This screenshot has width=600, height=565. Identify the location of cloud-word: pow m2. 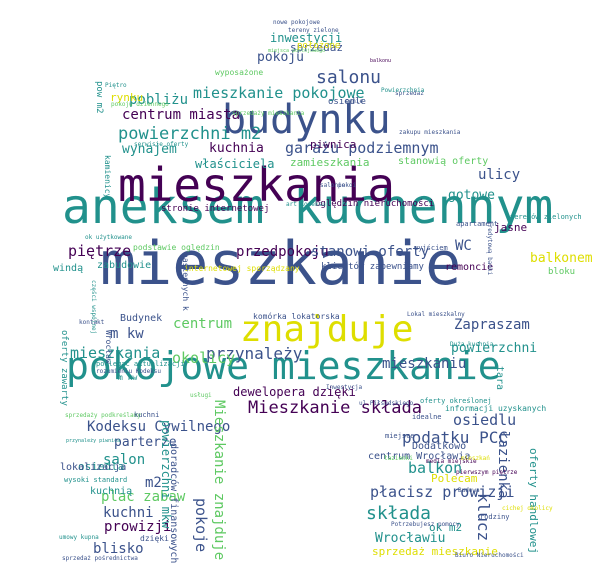
(99, 97).